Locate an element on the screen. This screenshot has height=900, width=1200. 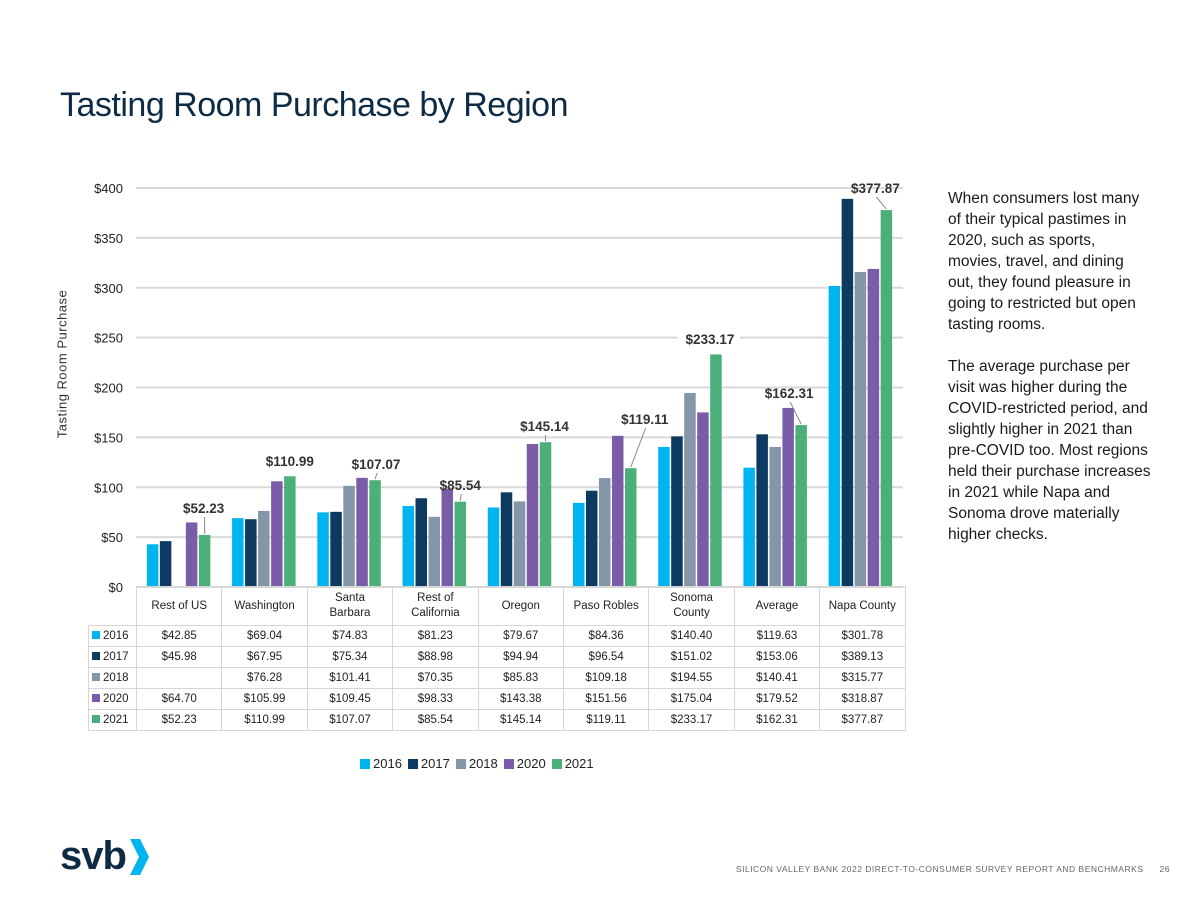
table-cell: $140.40 is located at coordinates (691, 636).